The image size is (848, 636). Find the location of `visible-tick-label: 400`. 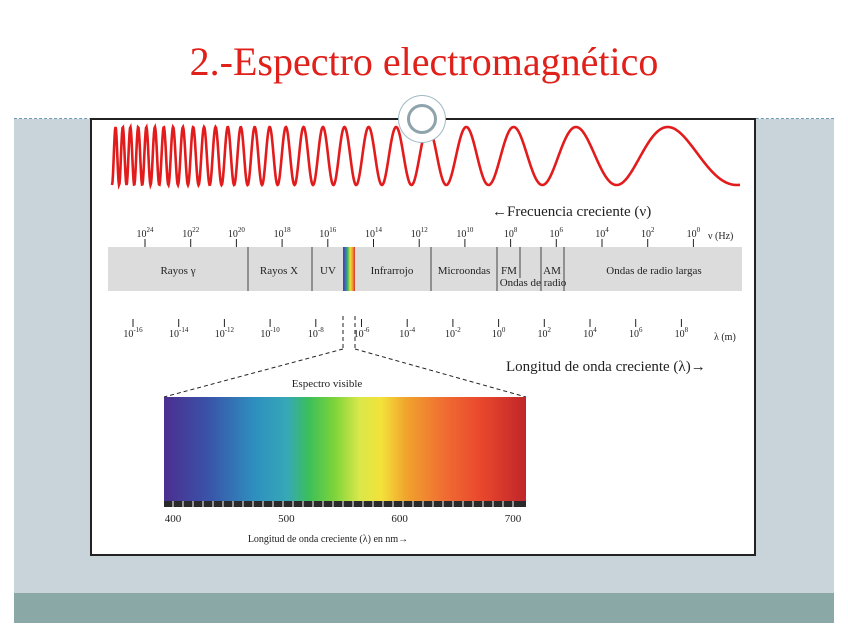

visible-tick-label: 400 is located at coordinates (173, 519).